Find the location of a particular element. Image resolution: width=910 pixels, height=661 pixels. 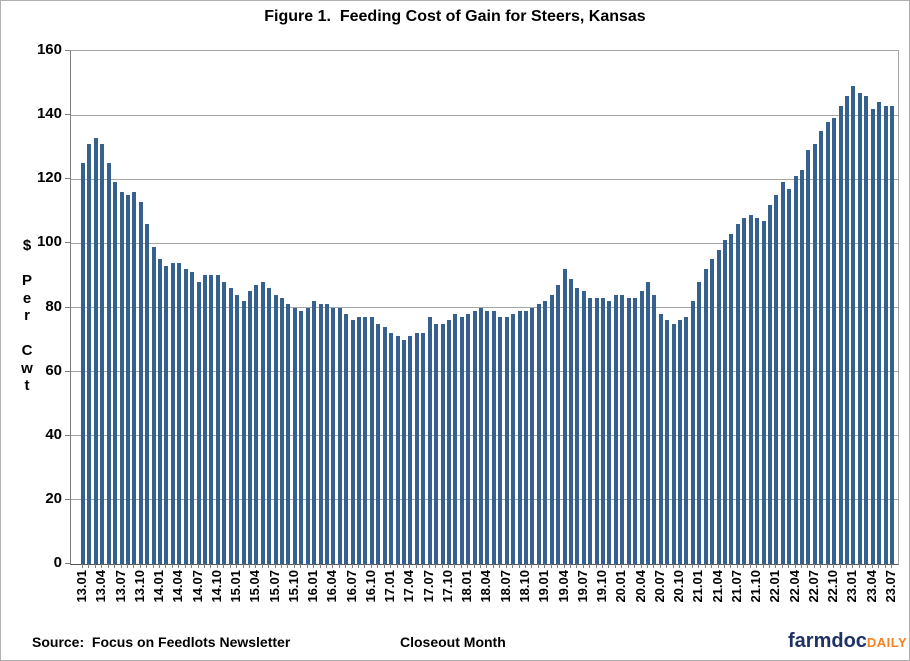

bar-15.08 is located at coordinates (282, 430).